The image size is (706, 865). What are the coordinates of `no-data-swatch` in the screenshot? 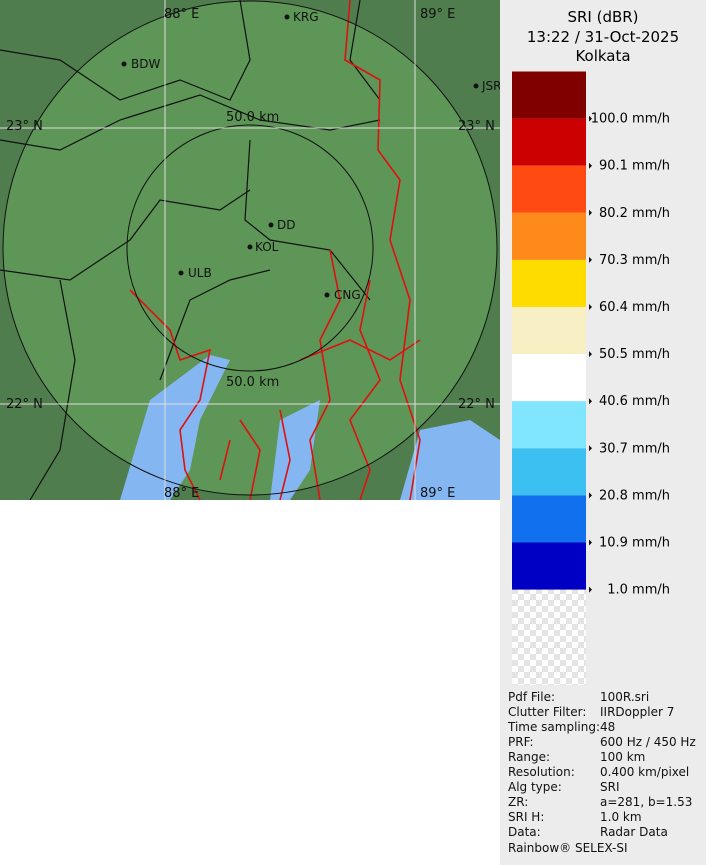 It's located at (549, 637).